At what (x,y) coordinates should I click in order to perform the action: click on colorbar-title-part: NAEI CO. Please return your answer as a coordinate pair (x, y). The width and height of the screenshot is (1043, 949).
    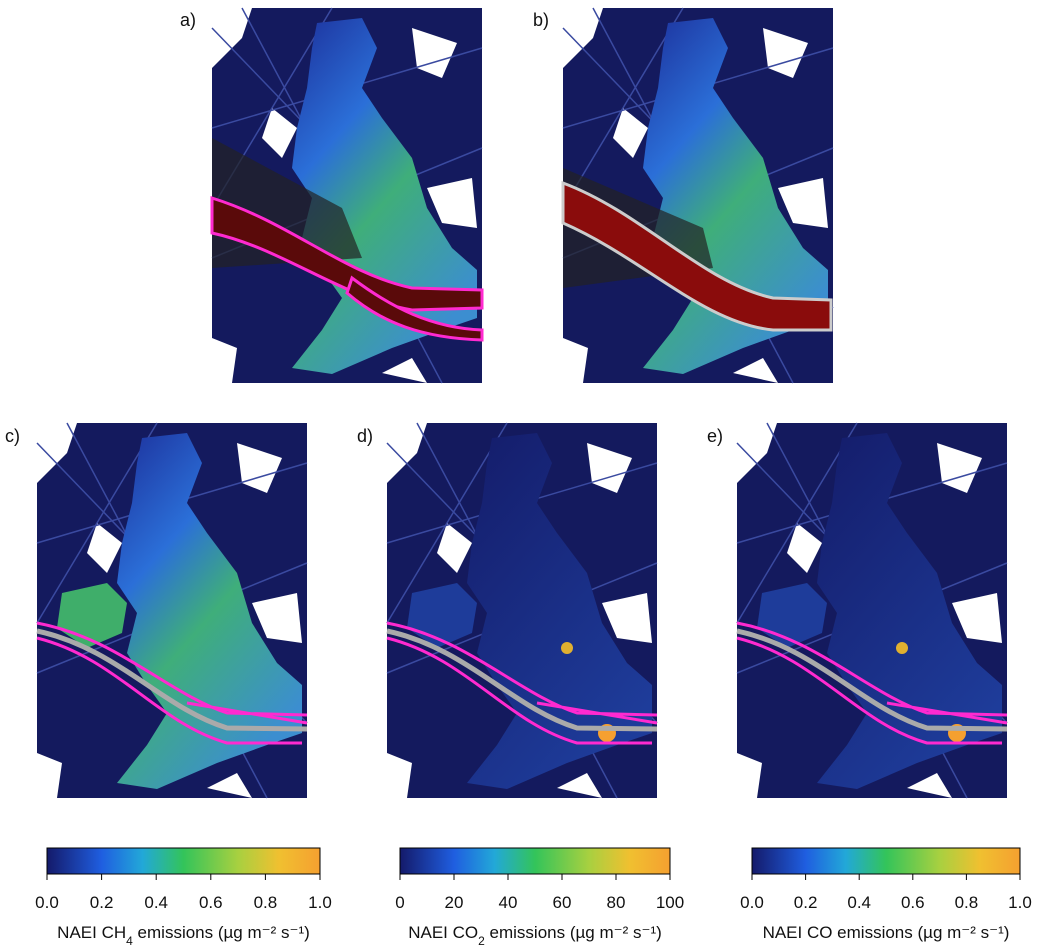
    Looking at the image, I should click on (443, 932).